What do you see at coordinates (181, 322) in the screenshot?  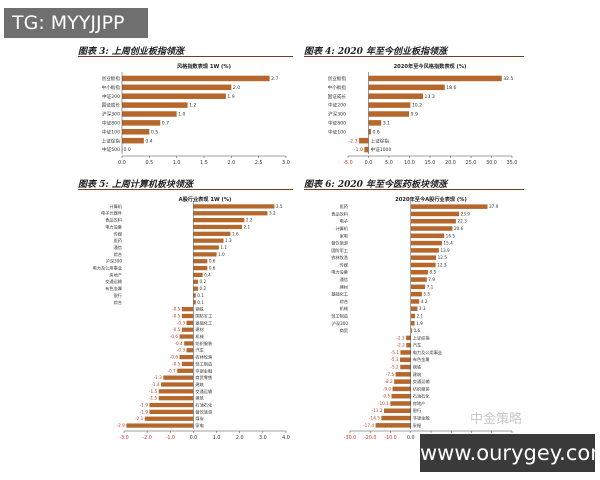 I see `value-label: -0.3` at bounding box center [181, 322].